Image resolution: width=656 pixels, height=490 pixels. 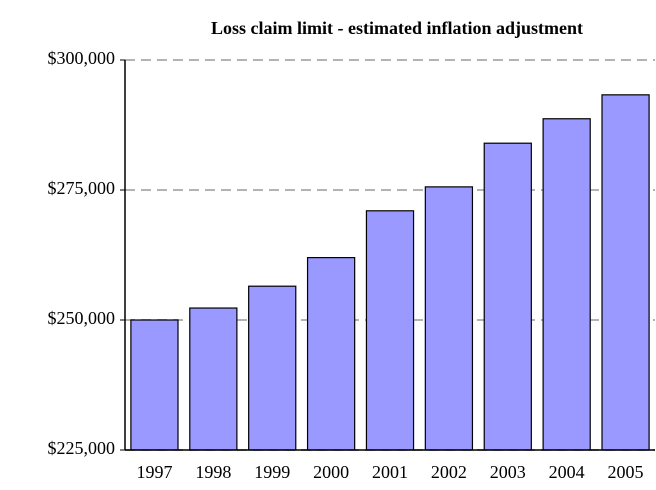 What do you see at coordinates (82, 58) in the screenshot?
I see `y-tick-label: $300,000` at bounding box center [82, 58].